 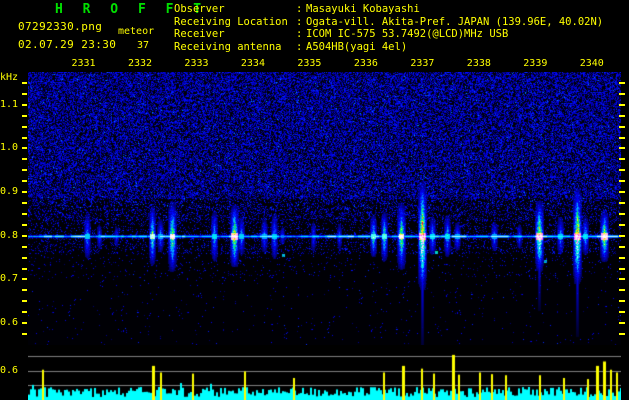 I want to click on metadata-key: Receiving Location, so click(x=231, y=21).